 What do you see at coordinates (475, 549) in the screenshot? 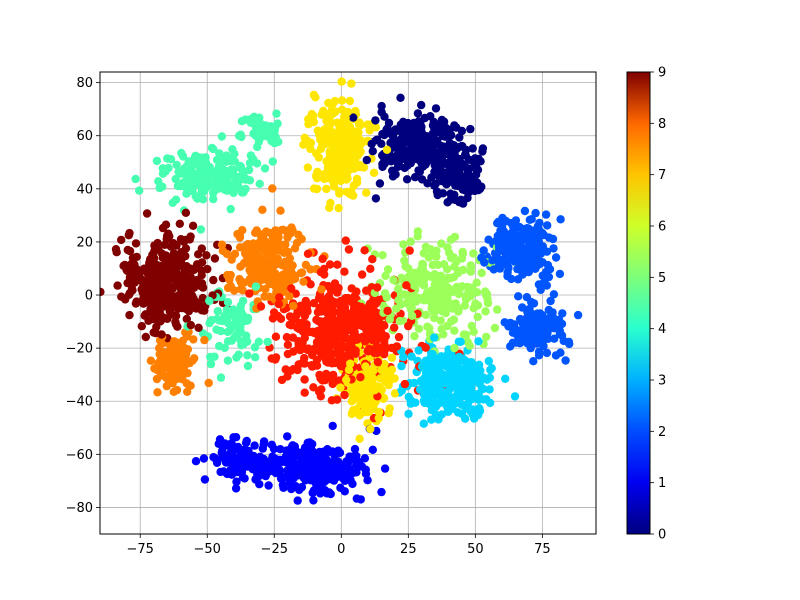
I see `x-tick-label: 50` at bounding box center [475, 549].